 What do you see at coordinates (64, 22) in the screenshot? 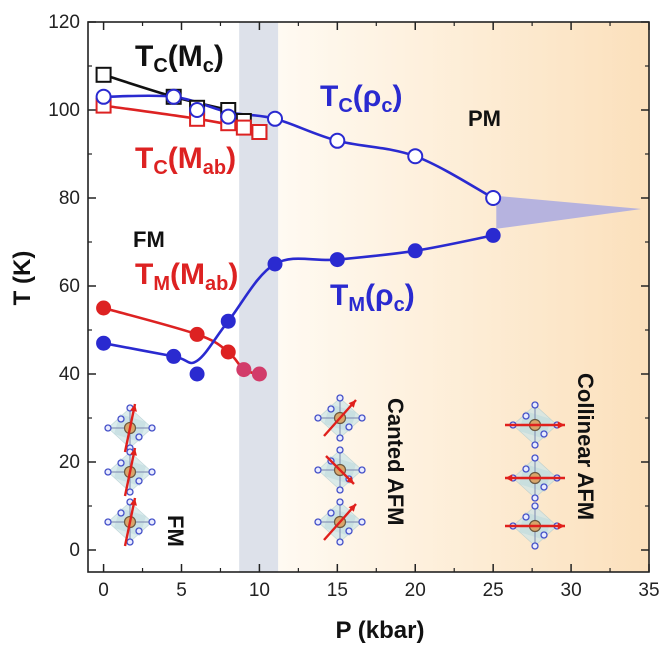
I see `y-tick-label: 120` at bounding box center [64, 22].